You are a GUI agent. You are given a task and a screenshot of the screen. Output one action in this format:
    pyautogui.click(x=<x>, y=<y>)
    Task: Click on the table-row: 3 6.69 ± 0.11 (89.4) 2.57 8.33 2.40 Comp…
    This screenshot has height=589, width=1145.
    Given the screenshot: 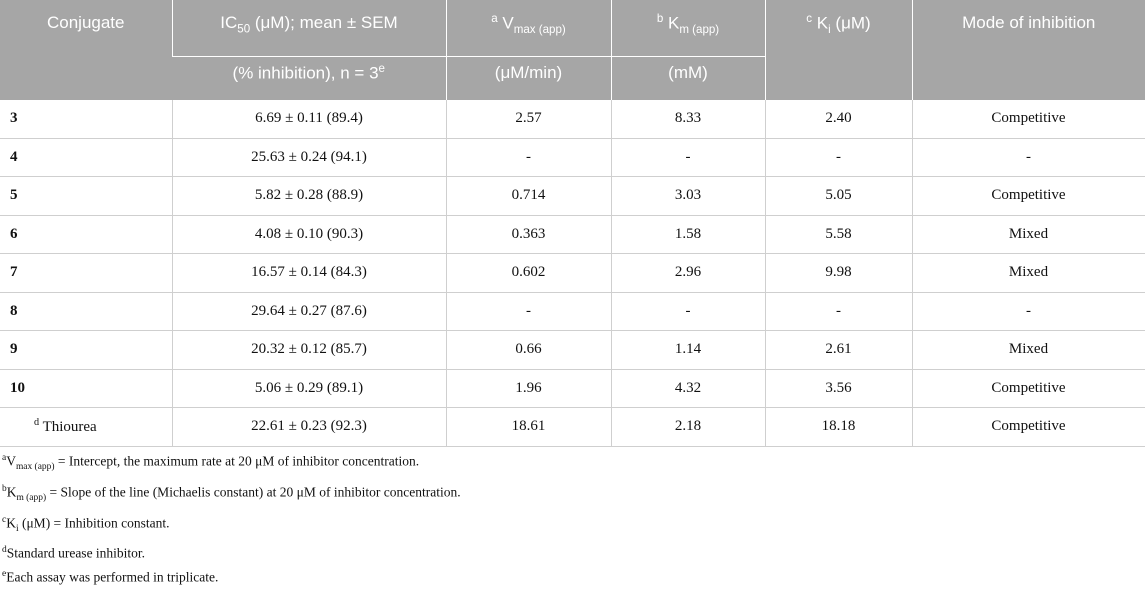 What is the action you would take?
    pyautogui.click(x=572, y=119)
    